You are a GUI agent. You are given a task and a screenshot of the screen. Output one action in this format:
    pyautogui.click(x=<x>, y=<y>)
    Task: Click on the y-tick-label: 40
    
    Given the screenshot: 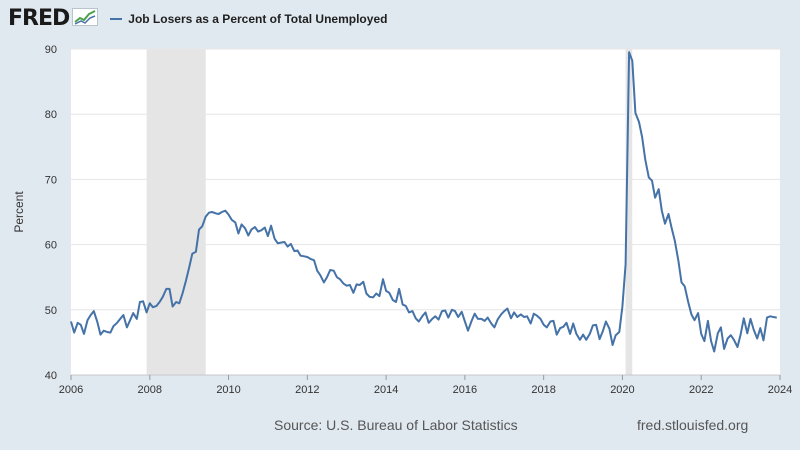 What is the action you would take?
    pyautogui.click(x=51, y=376)
    